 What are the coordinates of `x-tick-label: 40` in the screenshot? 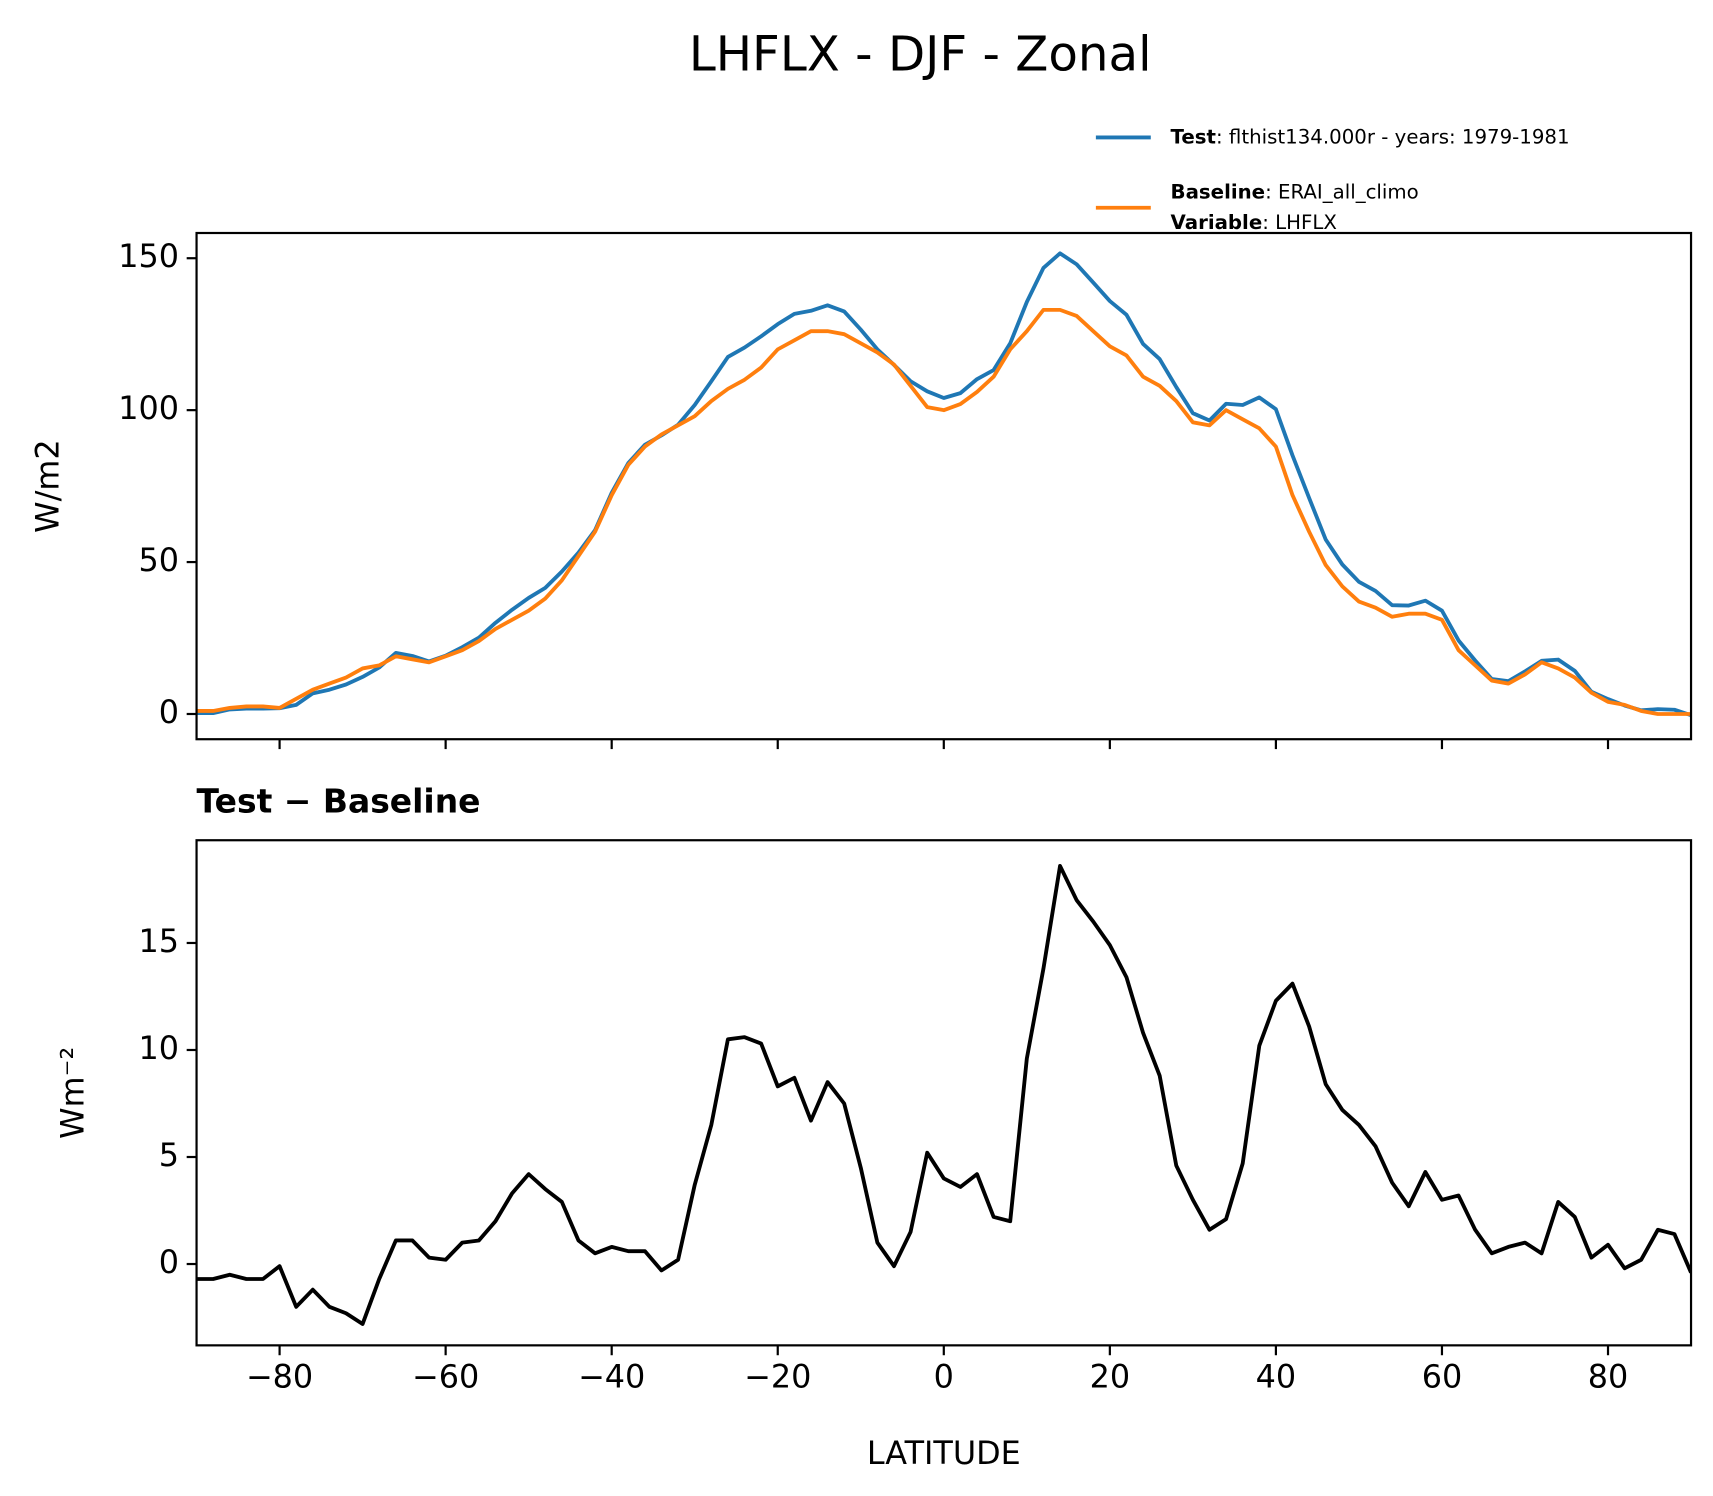 It's located at (1276, 1376).